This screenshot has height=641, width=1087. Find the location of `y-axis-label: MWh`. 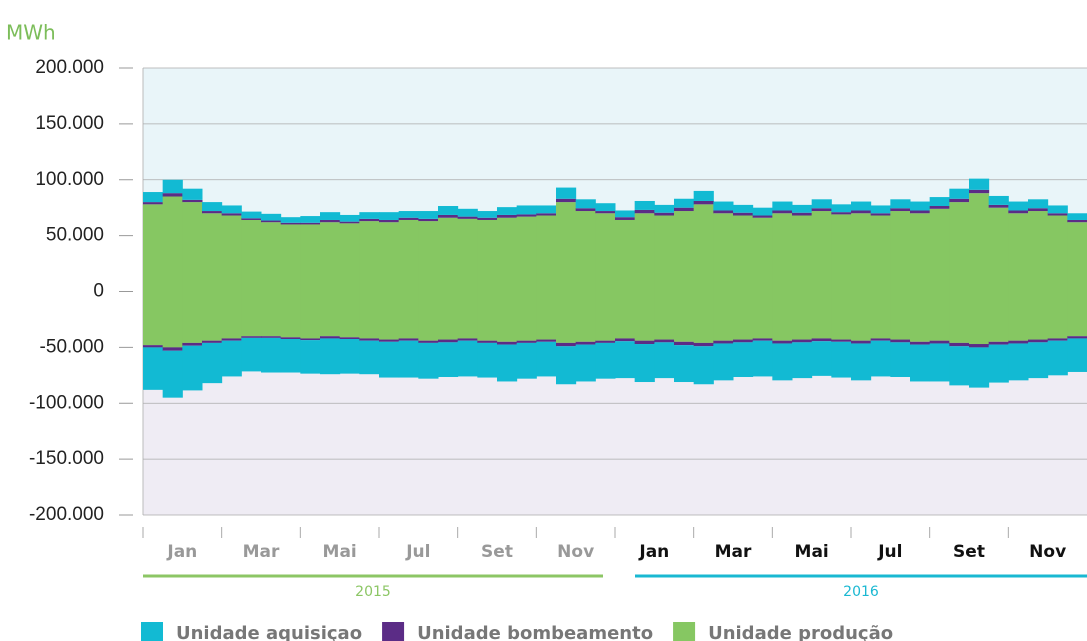

y-axis-label: MWh is located at coordinates (31, 33).